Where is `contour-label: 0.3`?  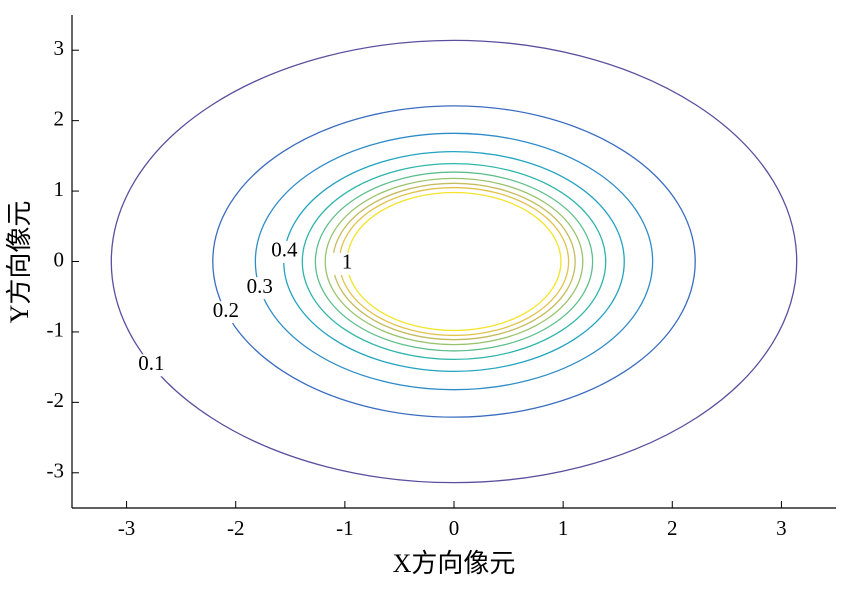 contour-label: 0.3 is located at coordinates (260, 286).